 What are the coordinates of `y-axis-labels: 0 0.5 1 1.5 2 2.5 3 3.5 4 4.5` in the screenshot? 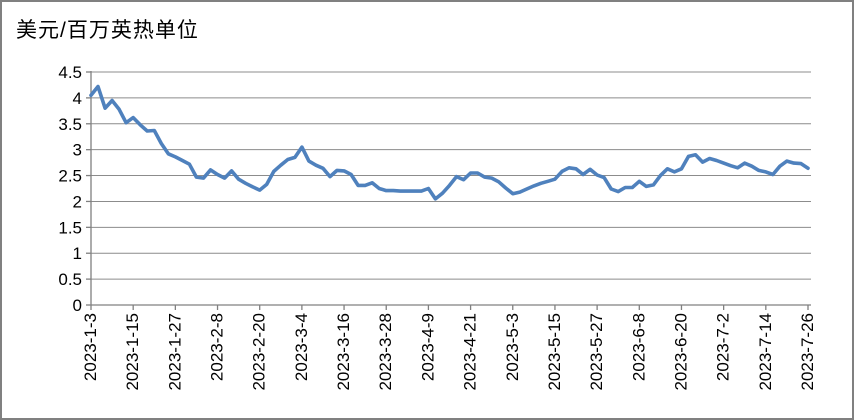 It's located at (74, 189).